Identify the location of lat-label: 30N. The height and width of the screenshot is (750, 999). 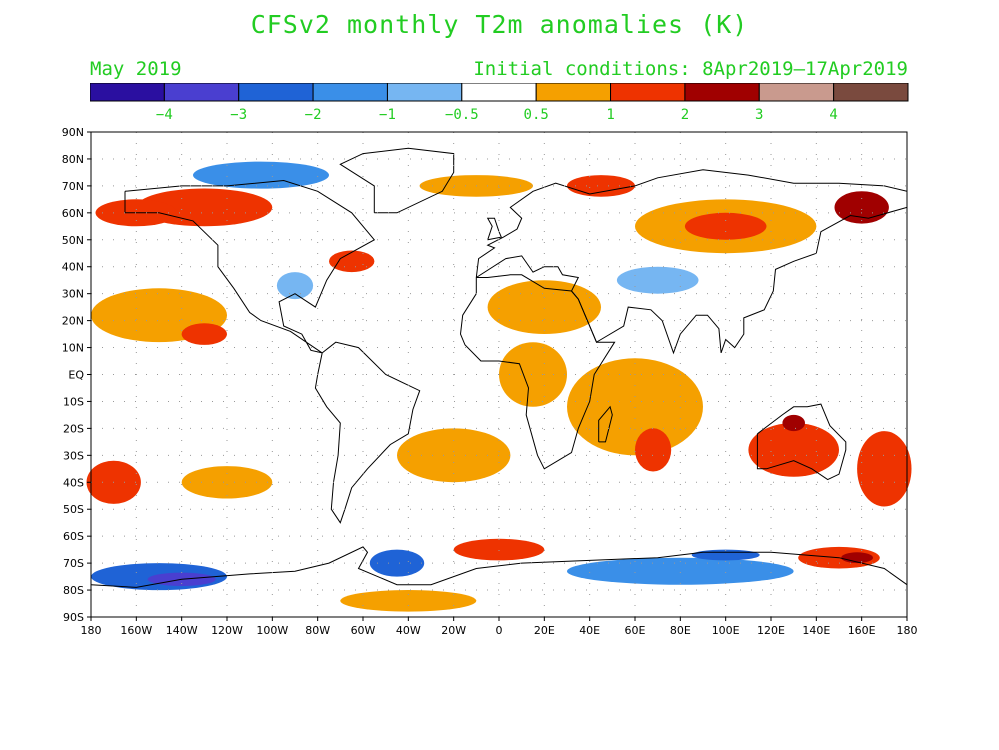
(73, 294).